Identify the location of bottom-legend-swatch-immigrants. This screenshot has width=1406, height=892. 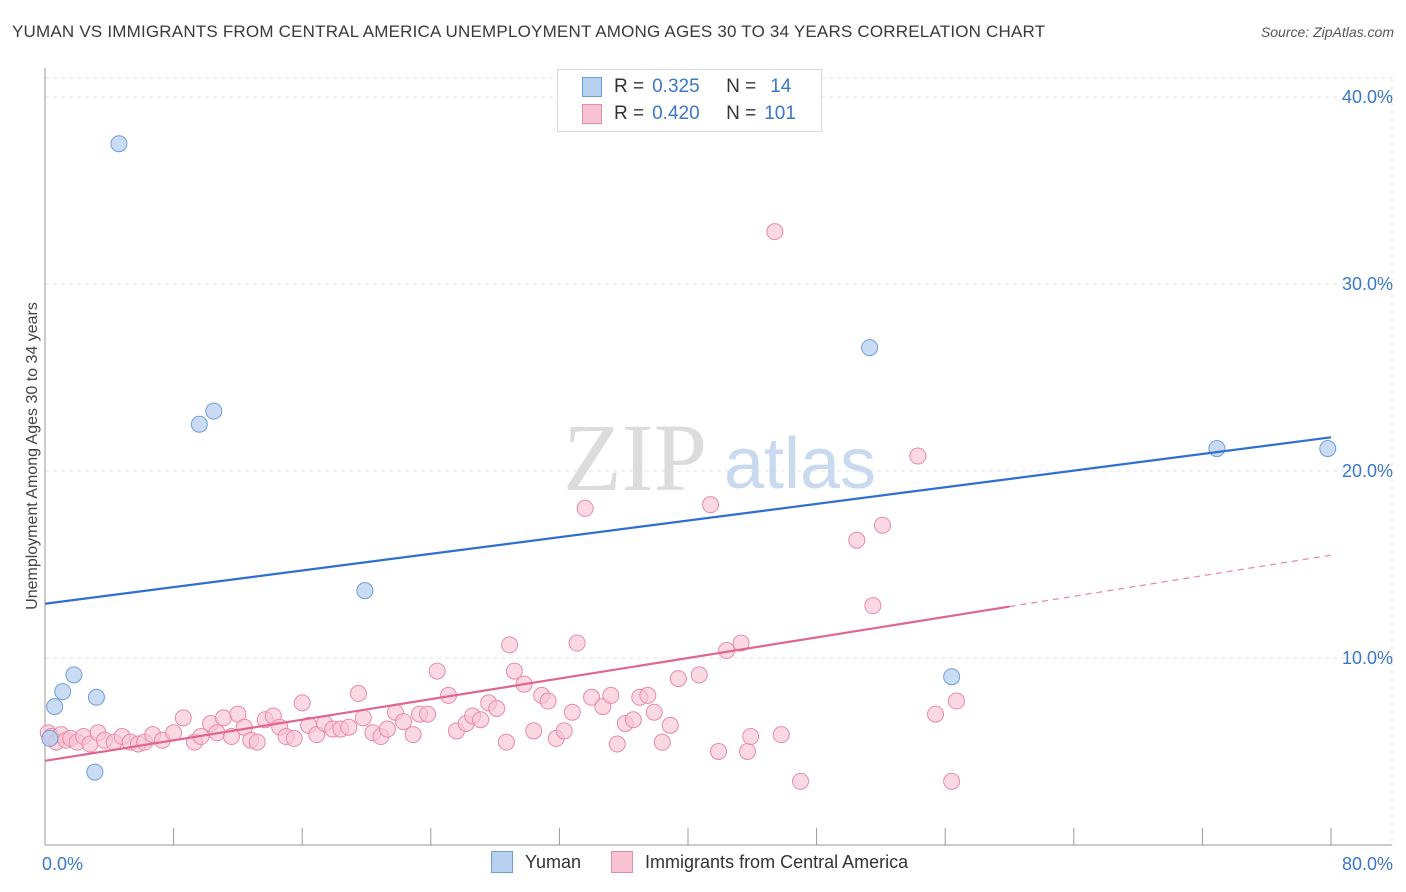
(622, 862).